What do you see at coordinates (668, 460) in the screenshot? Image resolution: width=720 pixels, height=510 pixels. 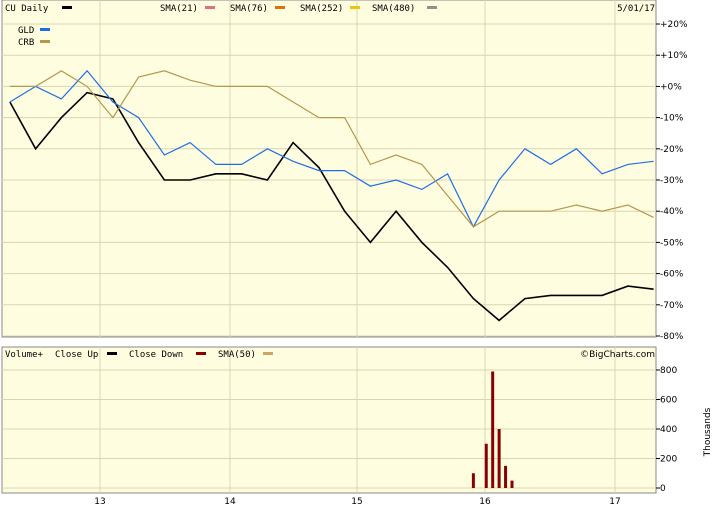 I see `volume-y-tick-label: 200` at bounding box center [668, 460].